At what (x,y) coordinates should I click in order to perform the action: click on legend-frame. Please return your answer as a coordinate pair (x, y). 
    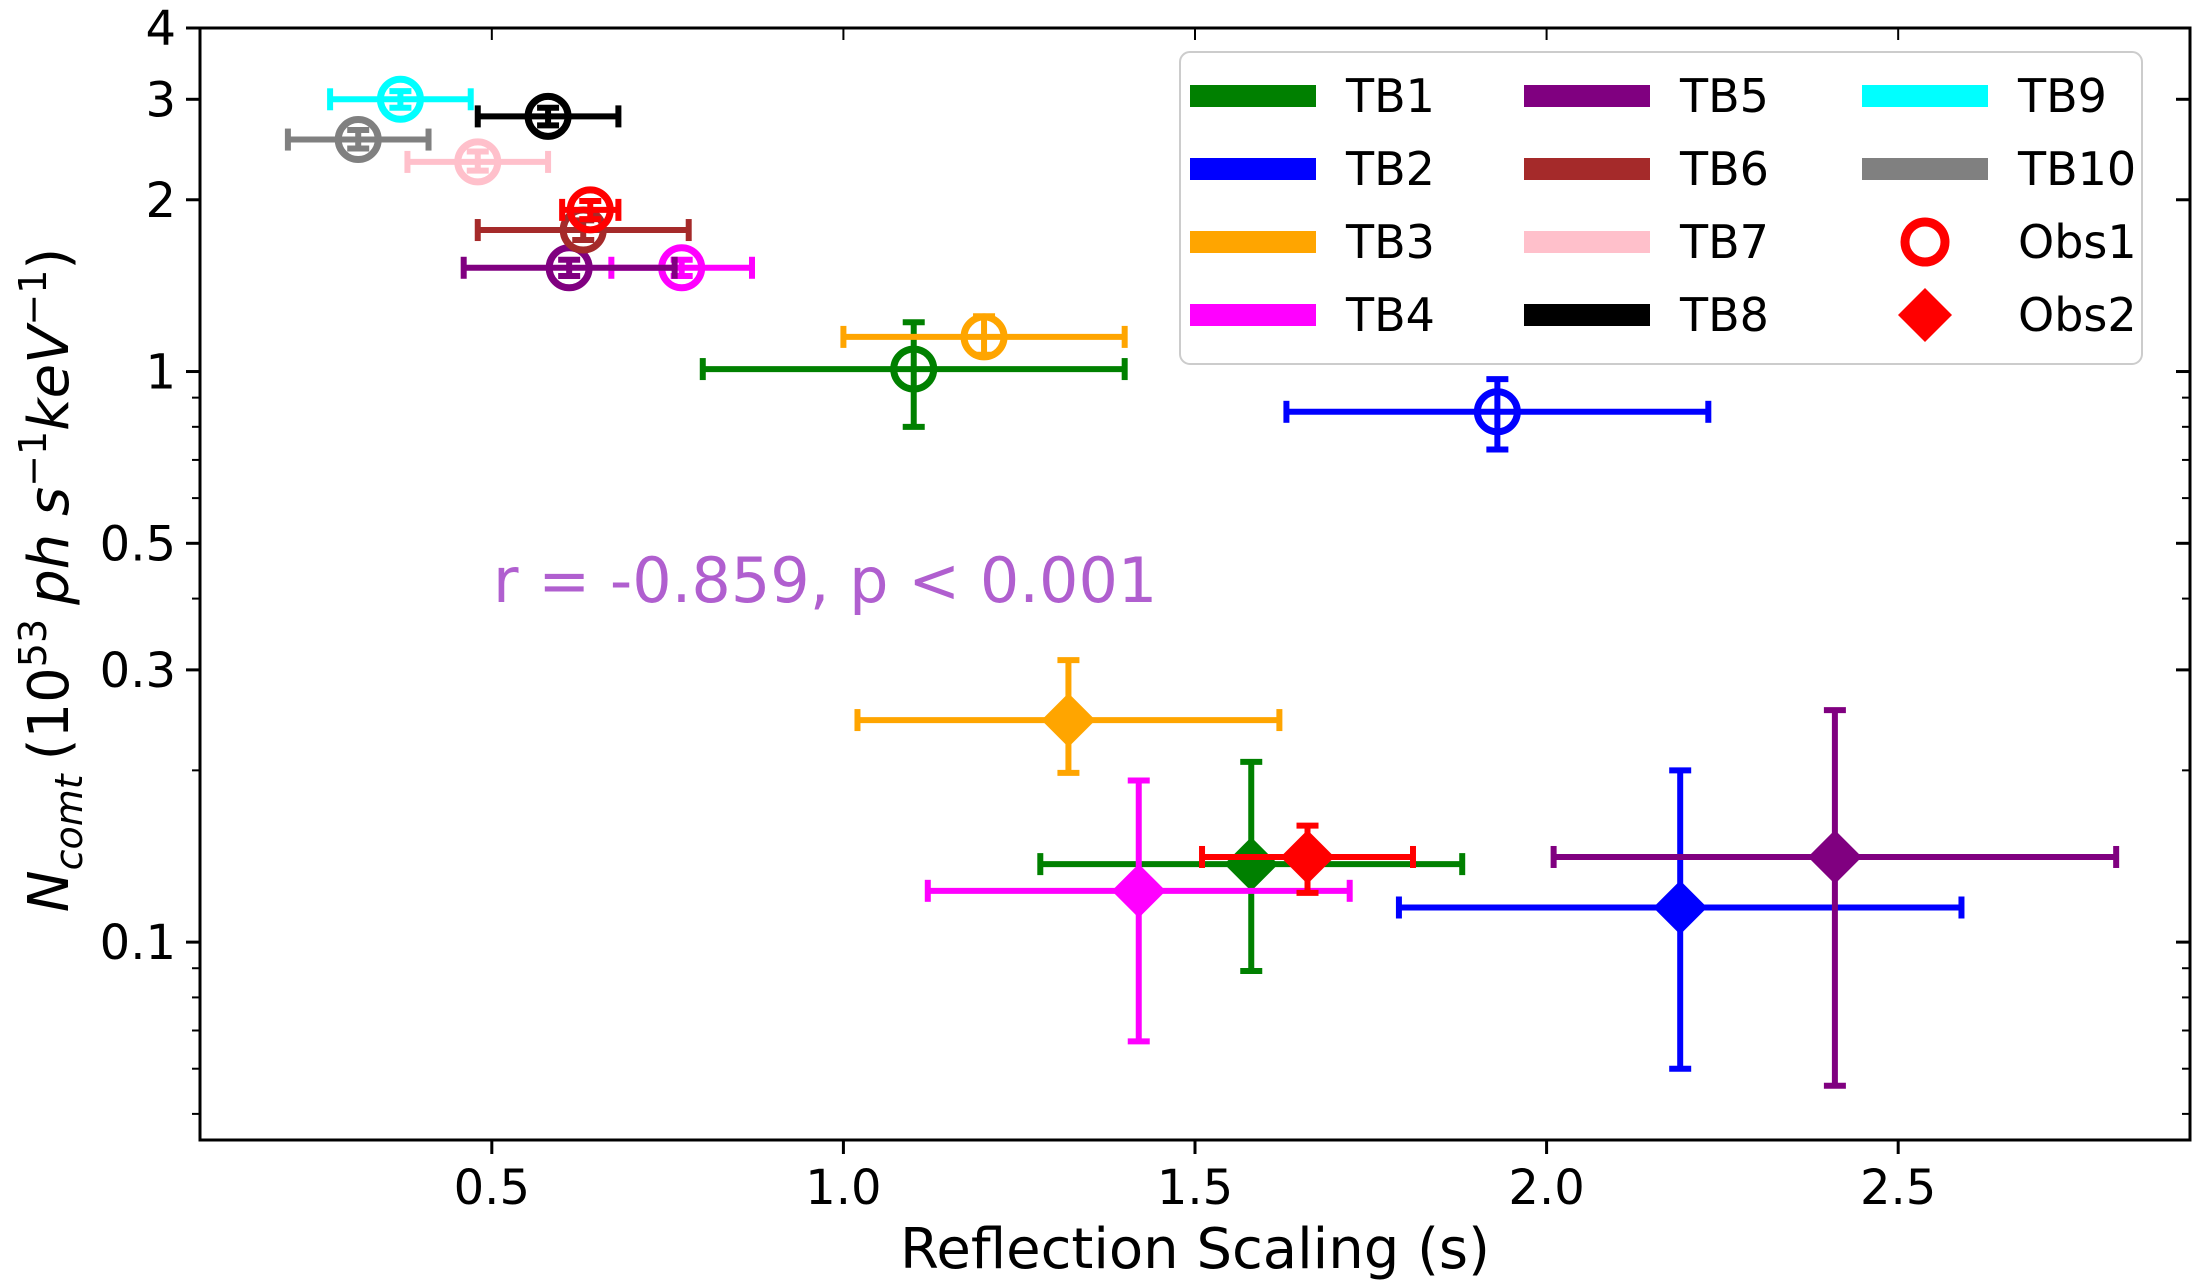
    Looking at the image, I should click on (1661, 208).